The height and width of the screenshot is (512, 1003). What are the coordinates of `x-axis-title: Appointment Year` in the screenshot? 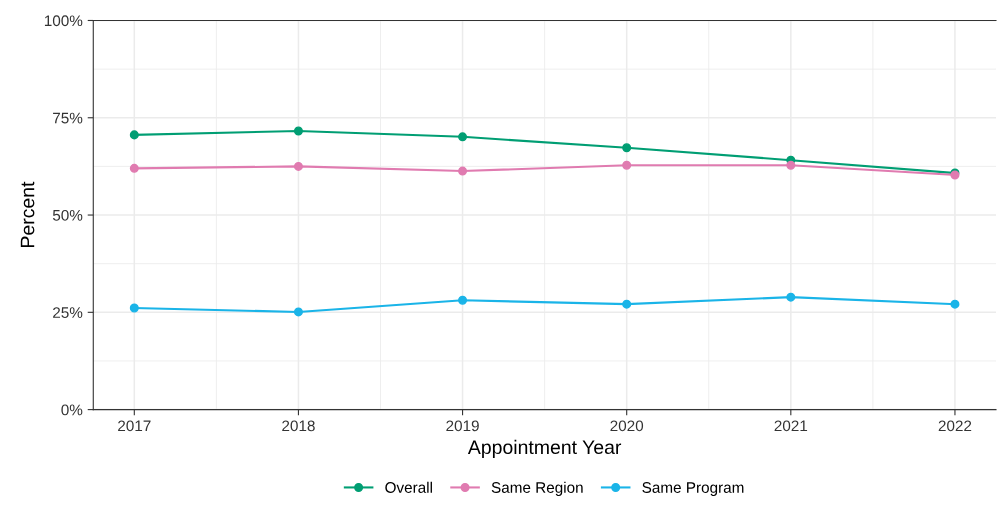 It's located at (544, 448).